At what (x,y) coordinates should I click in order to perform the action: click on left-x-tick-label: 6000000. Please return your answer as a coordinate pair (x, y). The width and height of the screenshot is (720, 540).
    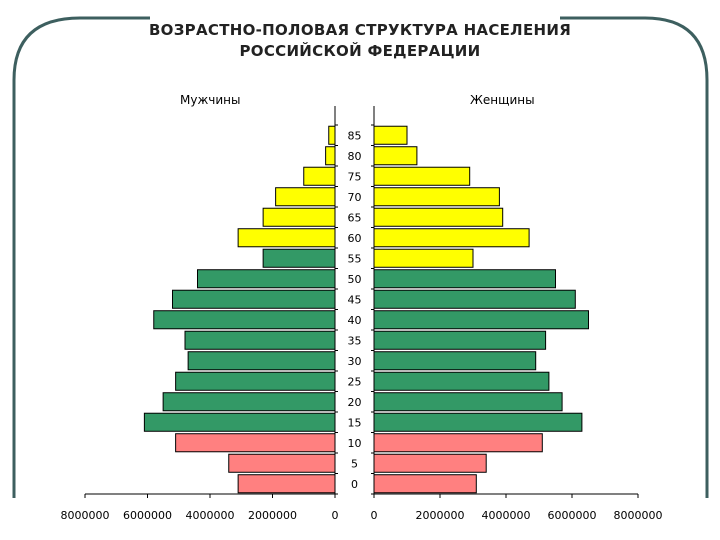
    Looking at the image, I should click on (147, 515).